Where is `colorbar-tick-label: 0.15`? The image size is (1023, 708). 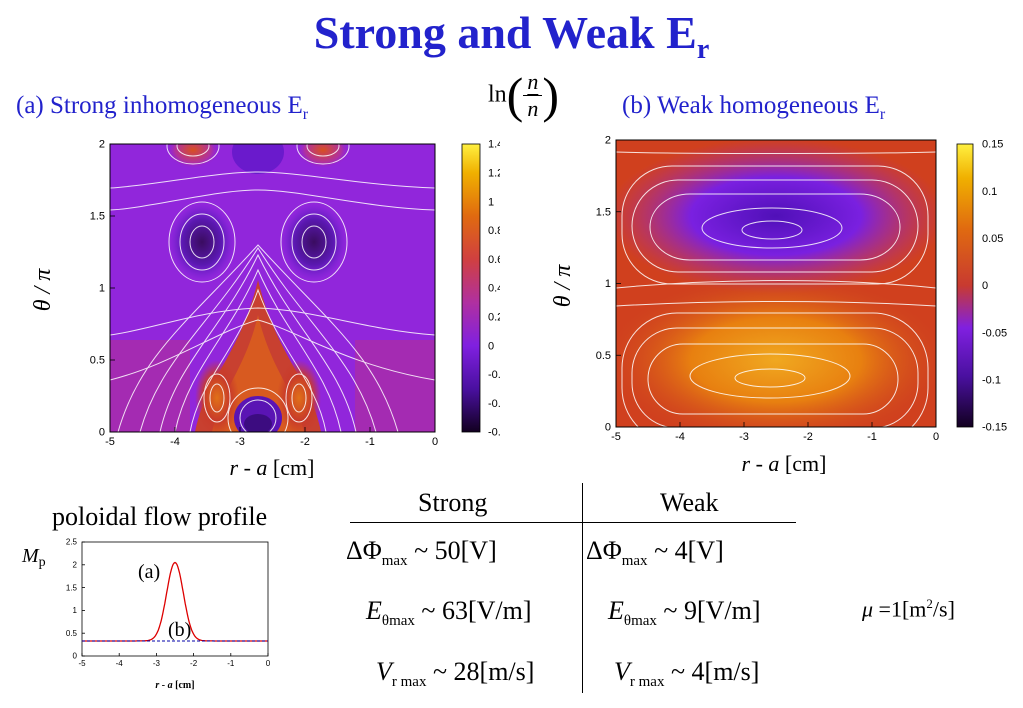
colorbar-tick-label: 0.15 is located at coordinates (992, 145).